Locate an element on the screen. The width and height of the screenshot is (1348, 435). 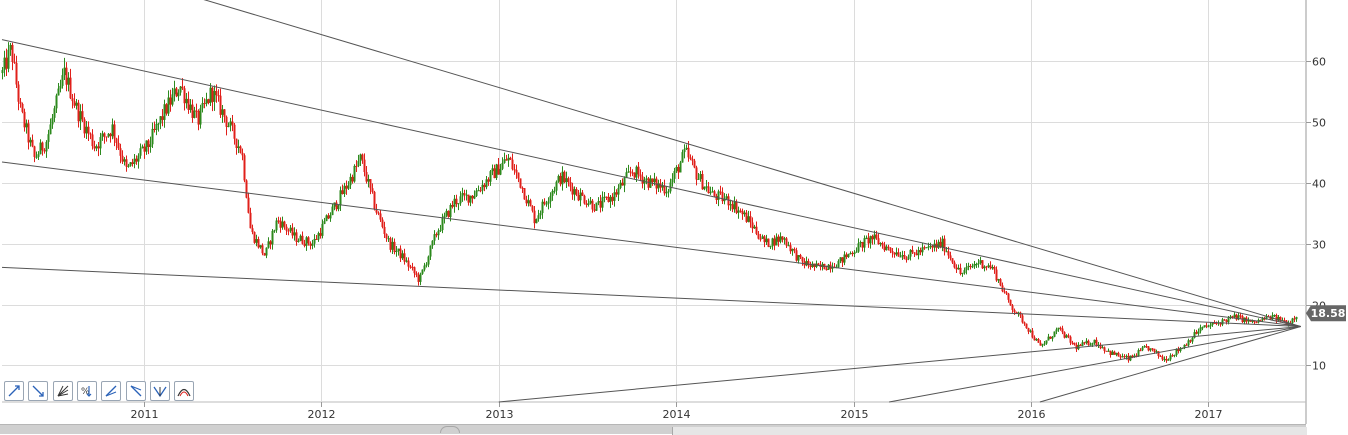
horizontal-scrollbar is located at coordinates (653, 429).